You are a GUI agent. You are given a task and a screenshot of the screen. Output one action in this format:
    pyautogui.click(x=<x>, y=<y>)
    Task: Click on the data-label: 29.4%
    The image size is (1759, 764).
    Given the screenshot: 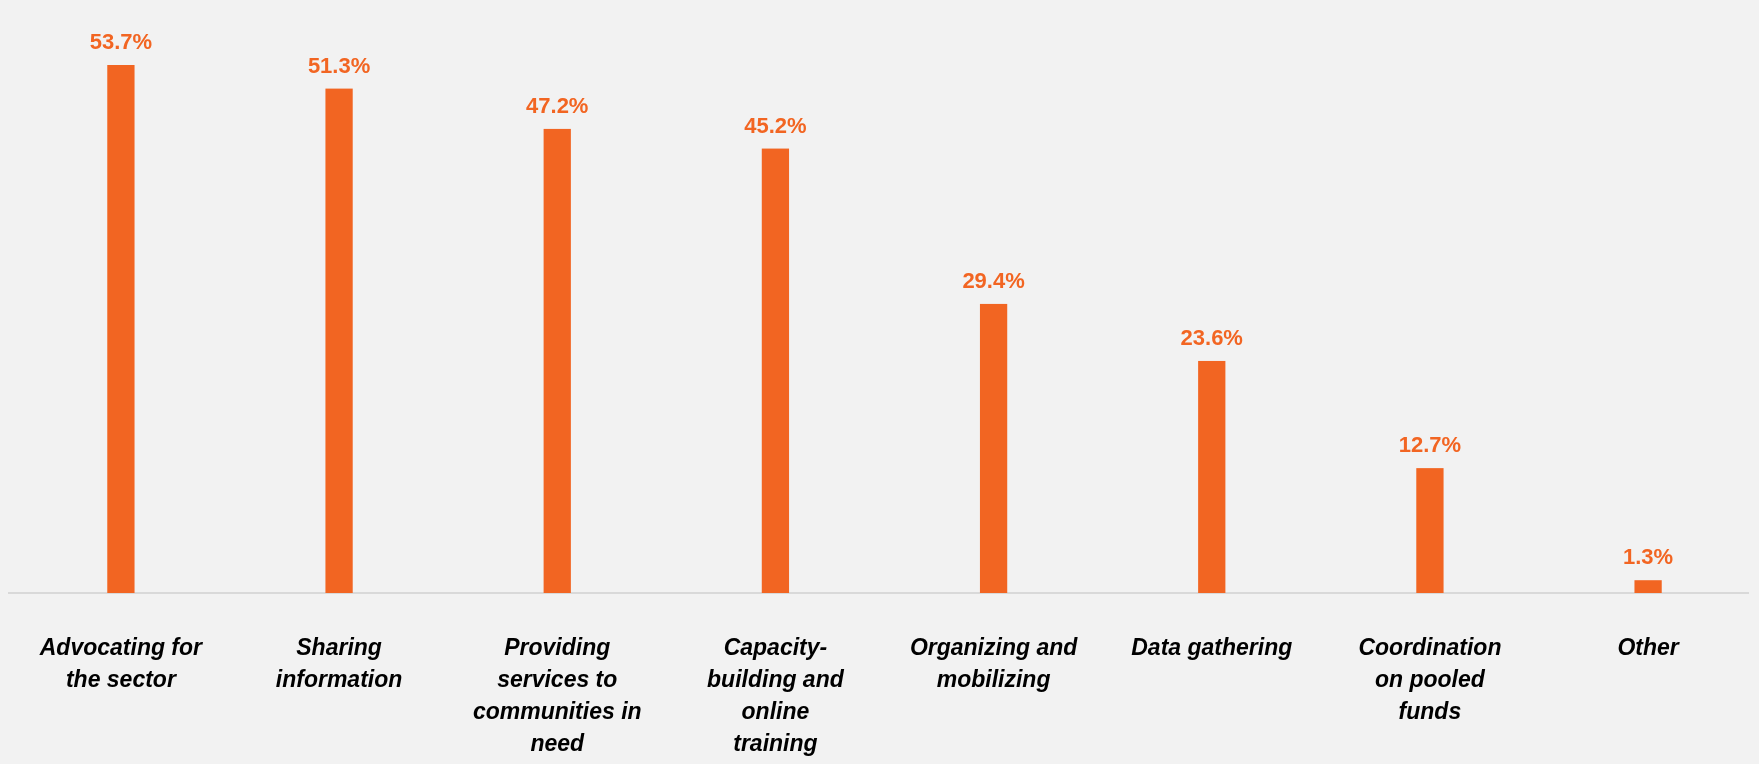 What is the action you would take?
    pyautogui.click(x=993, y=280)
    